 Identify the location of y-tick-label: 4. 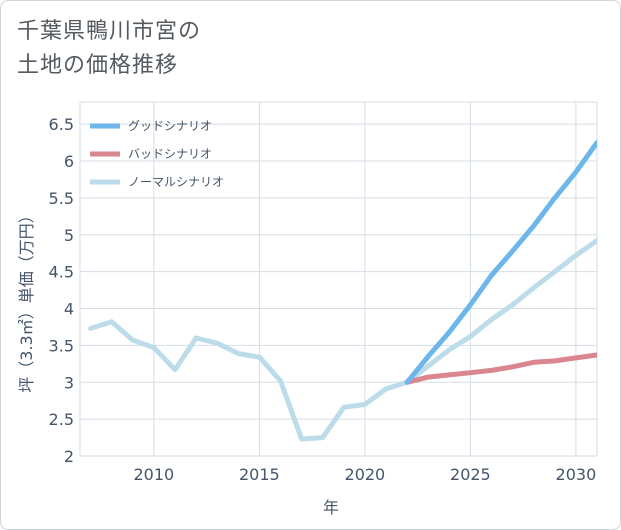
(69, 309).